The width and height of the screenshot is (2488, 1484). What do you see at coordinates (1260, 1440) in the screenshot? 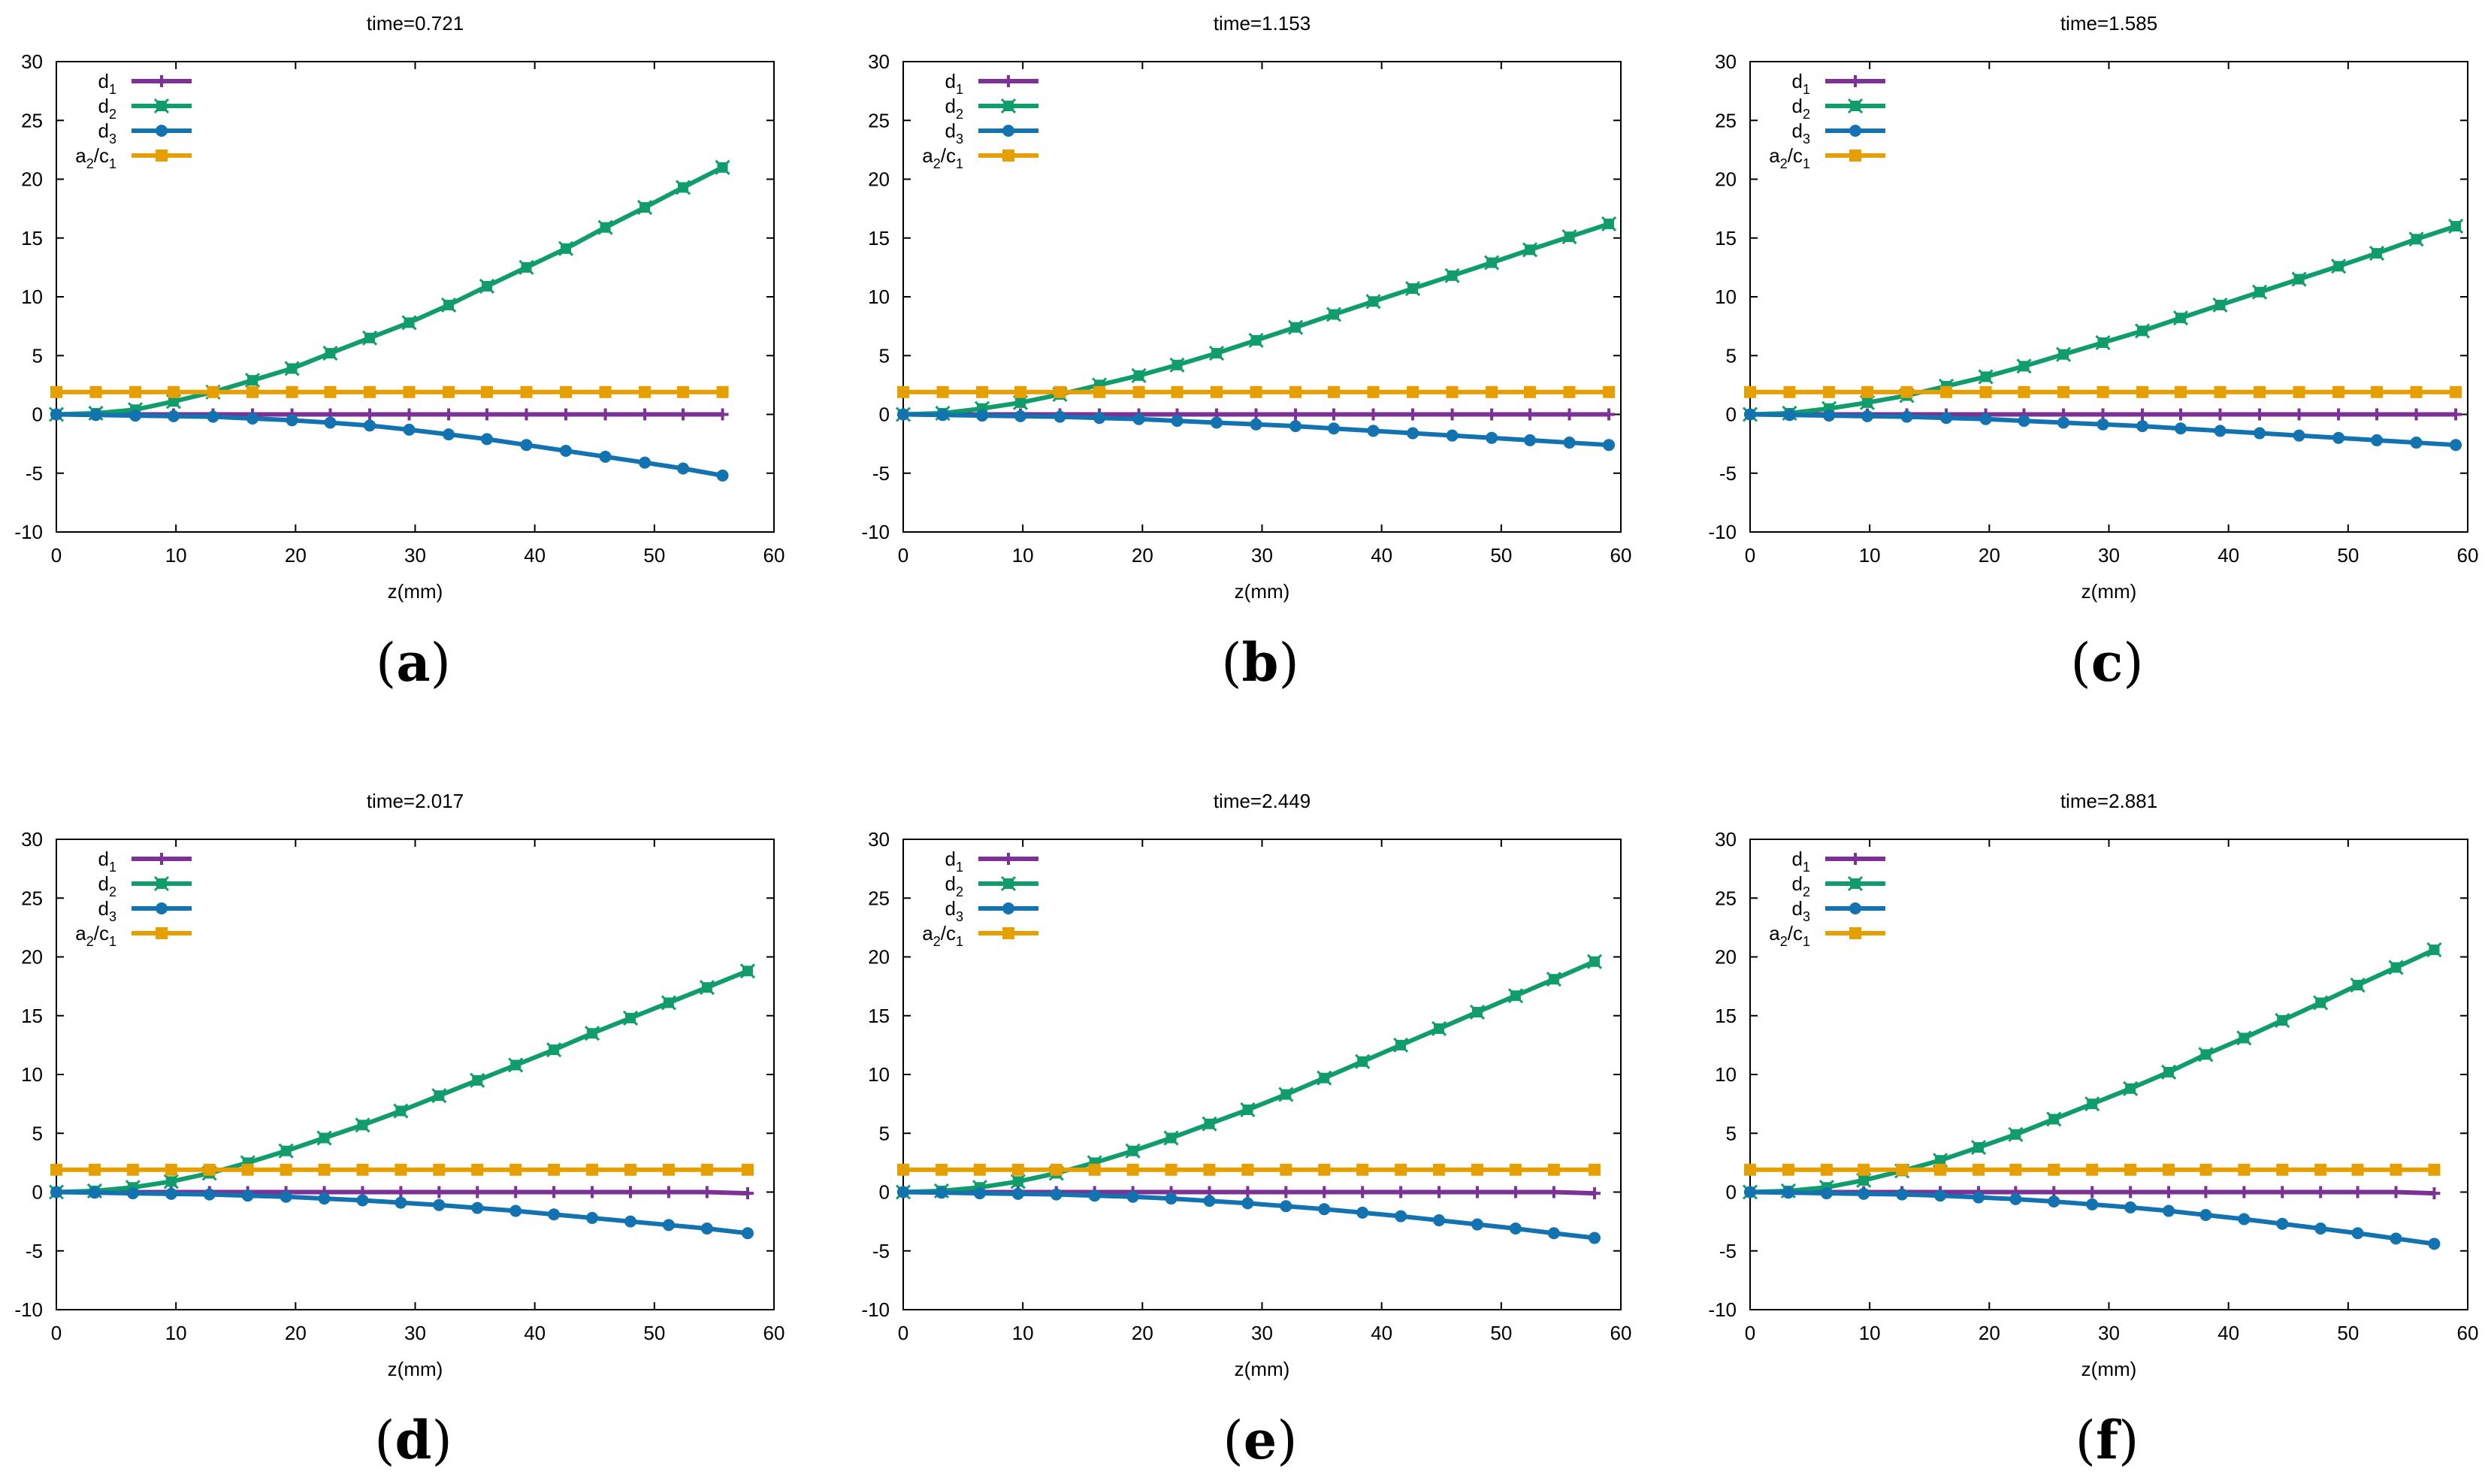
I see `panel-label: (e)` at bounding box center [1260, 1440].